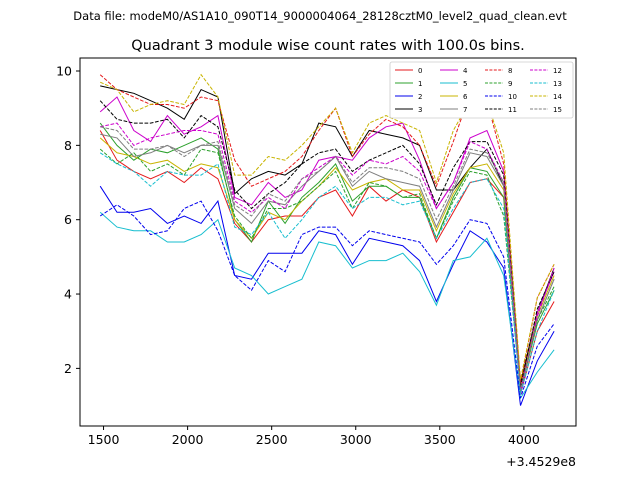 The width and height of the screenshot is (640, 480). I want to click on y-tick-label: 2, so click(68, 368).